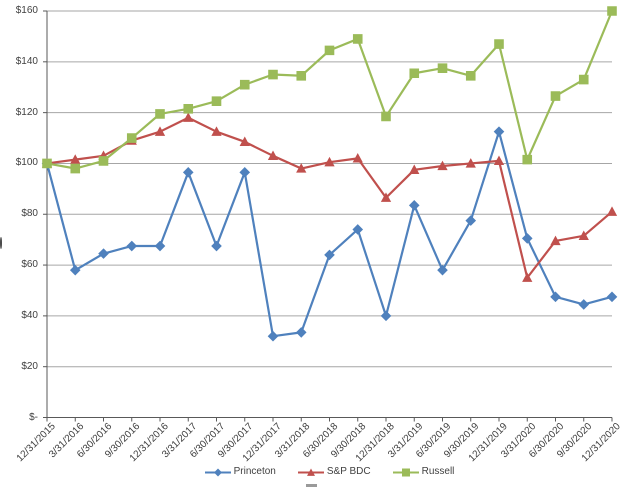 This screenshot has width=636, height=487. What do you see at coordinates (29, 214) in the screenshot?
I see `y-axis-tick-label: $80` at bounding box center [29, 214].